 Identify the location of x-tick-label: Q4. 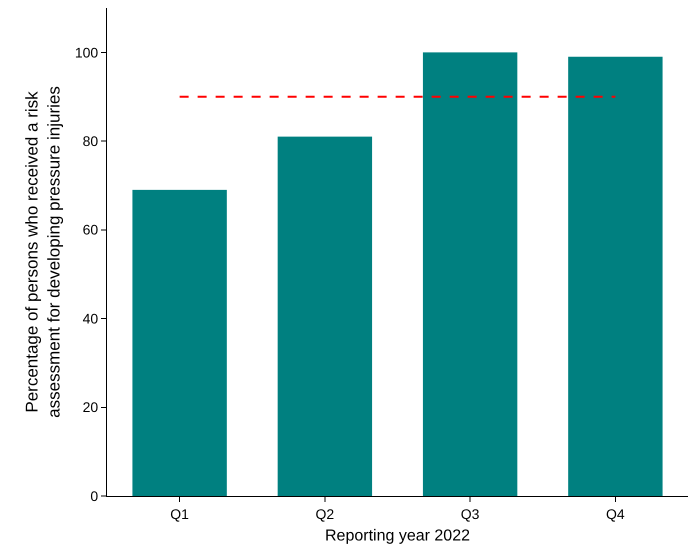
(615, 514).